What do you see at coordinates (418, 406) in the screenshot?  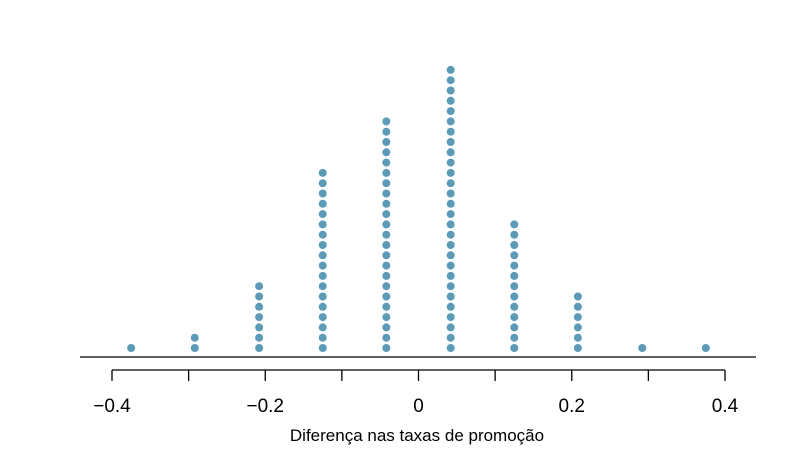 I see `x-tick-label: 0` at bounding box center [418, 406].